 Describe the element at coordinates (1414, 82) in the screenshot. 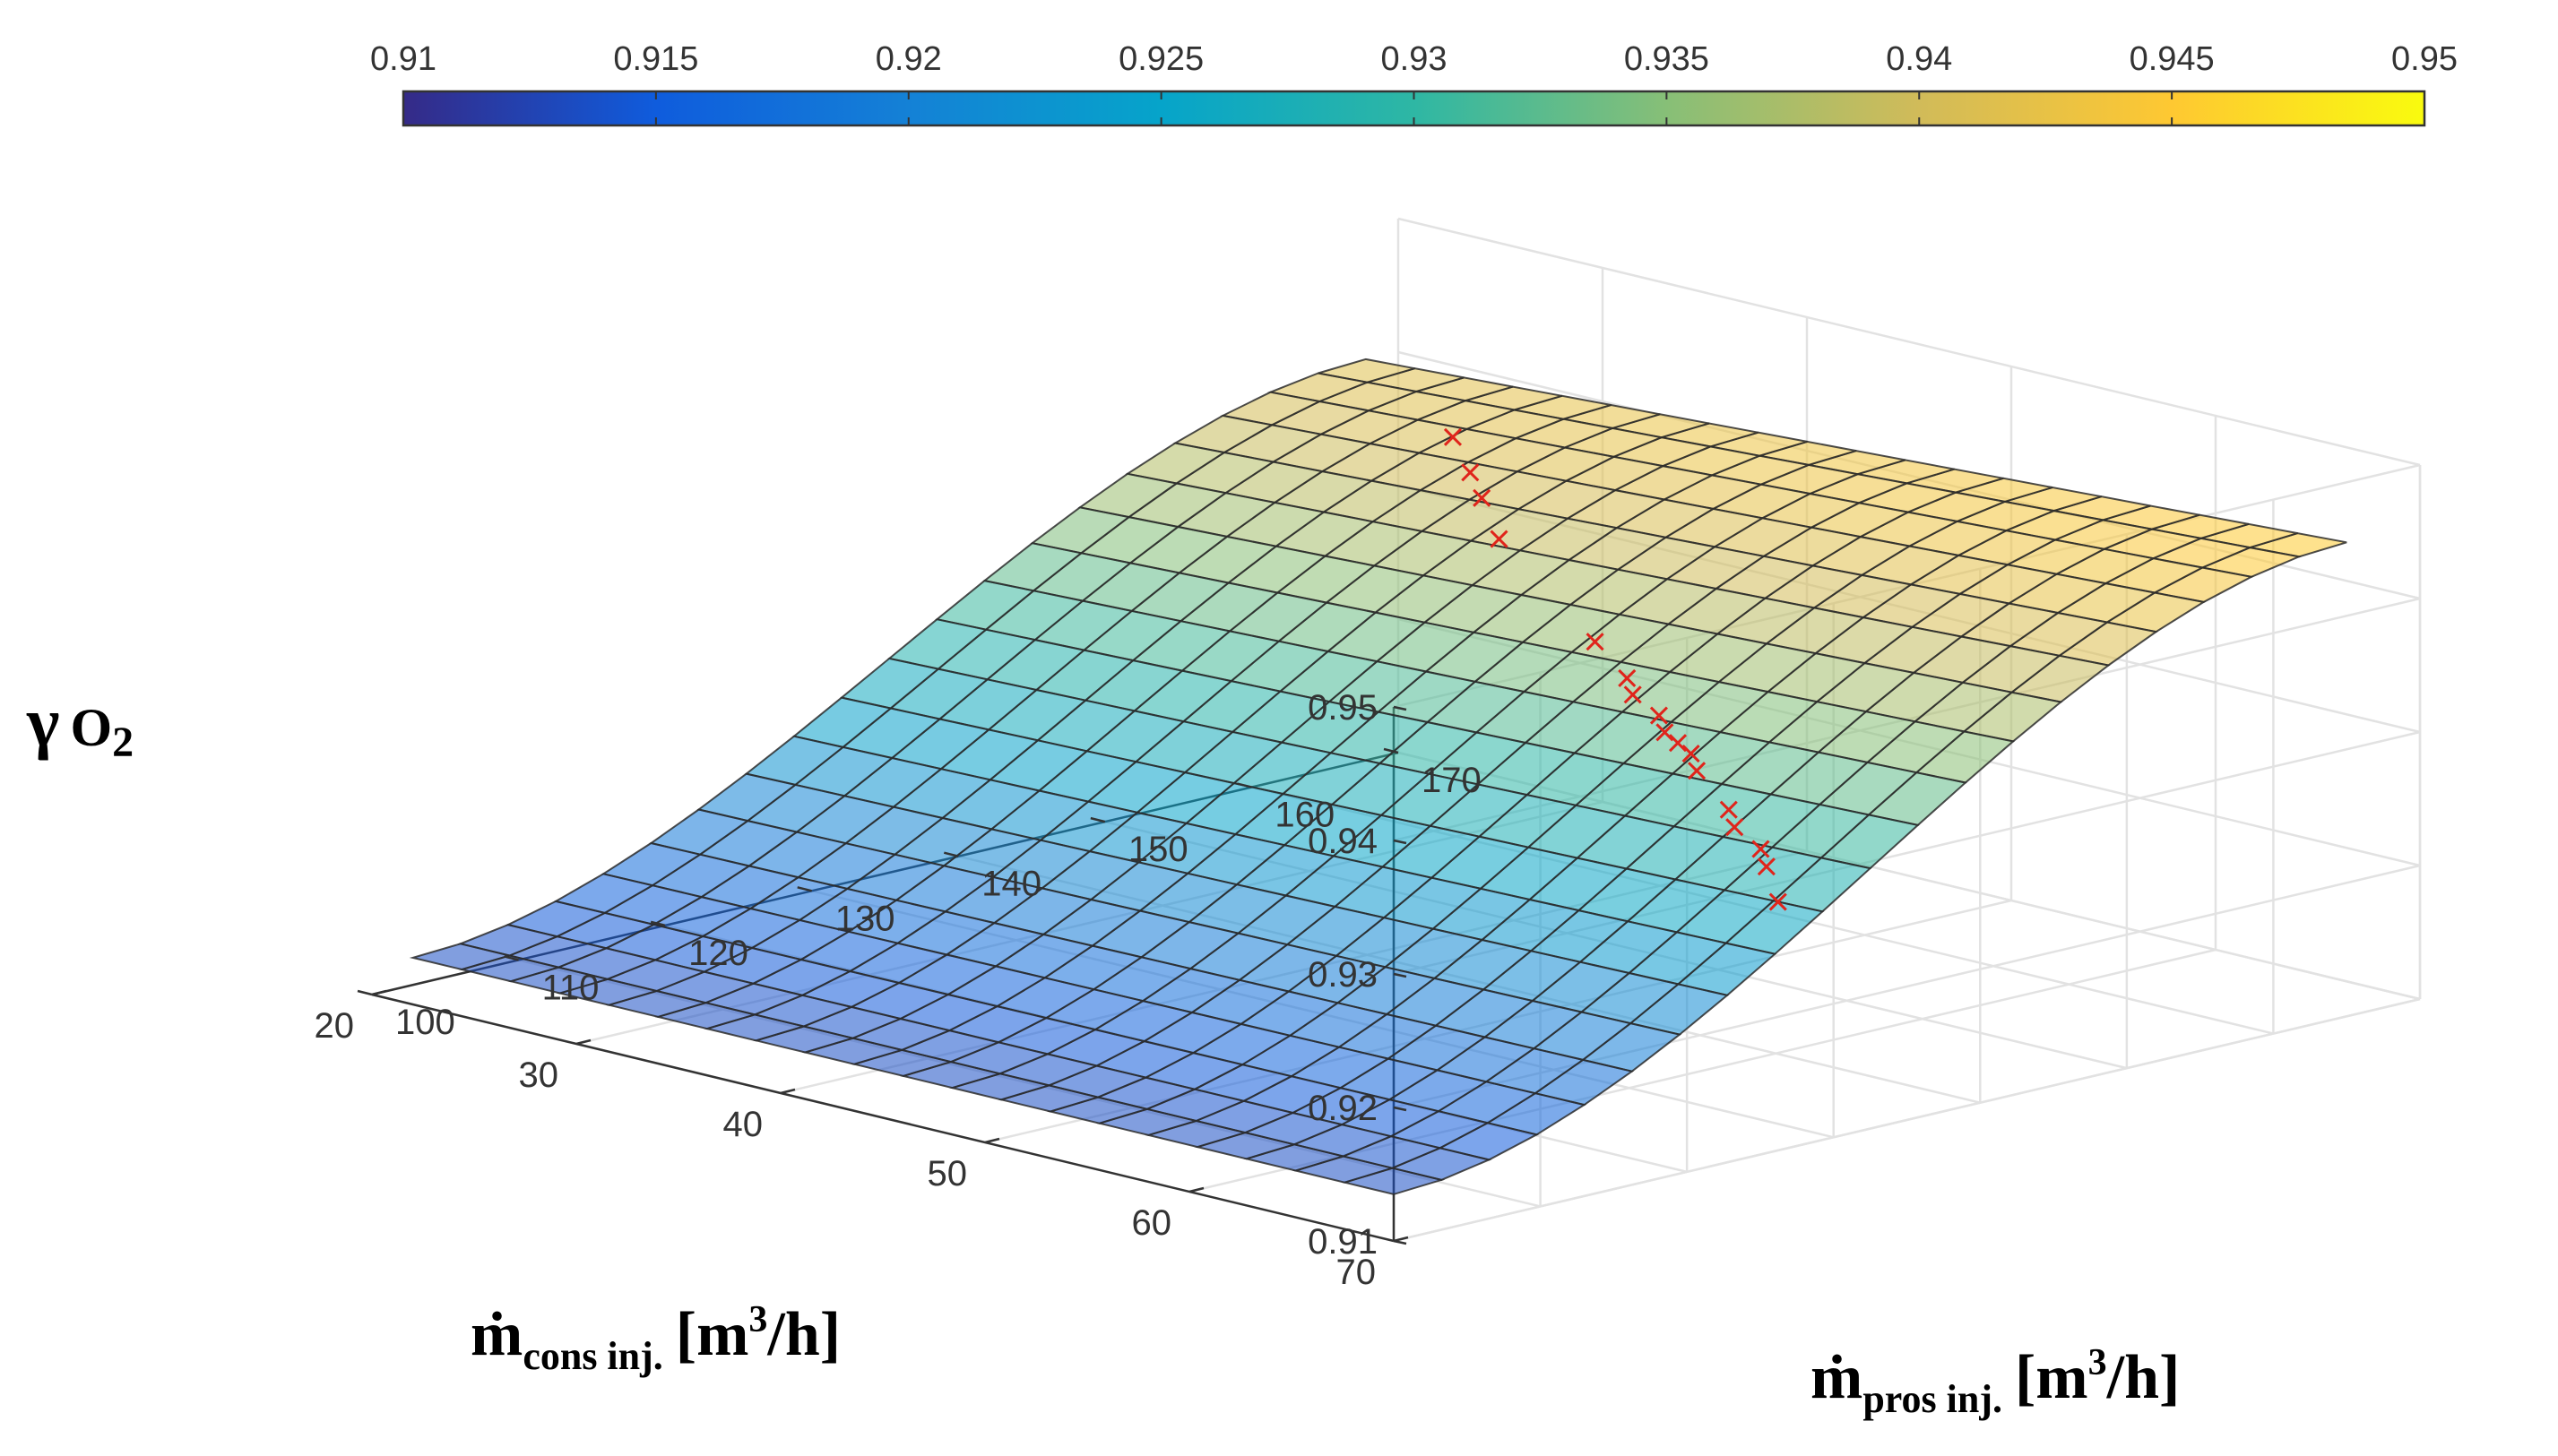

I see `colorbar-ticks: 0.91 0.915 0.92 0.925 0.93 0.935 0.94 0.945 0.95` at that location.